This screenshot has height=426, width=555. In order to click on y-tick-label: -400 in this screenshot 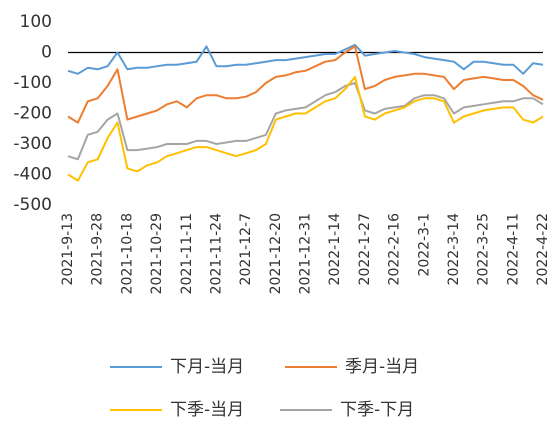, I will do `click(32, 175)`.